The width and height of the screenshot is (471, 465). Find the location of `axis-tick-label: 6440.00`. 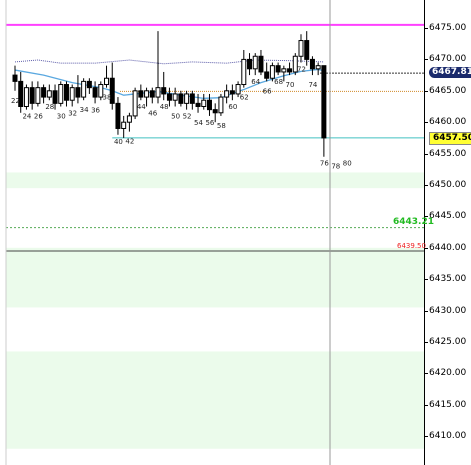

axis-tick-label: 6440.00 is located at coordinates (448, 247).